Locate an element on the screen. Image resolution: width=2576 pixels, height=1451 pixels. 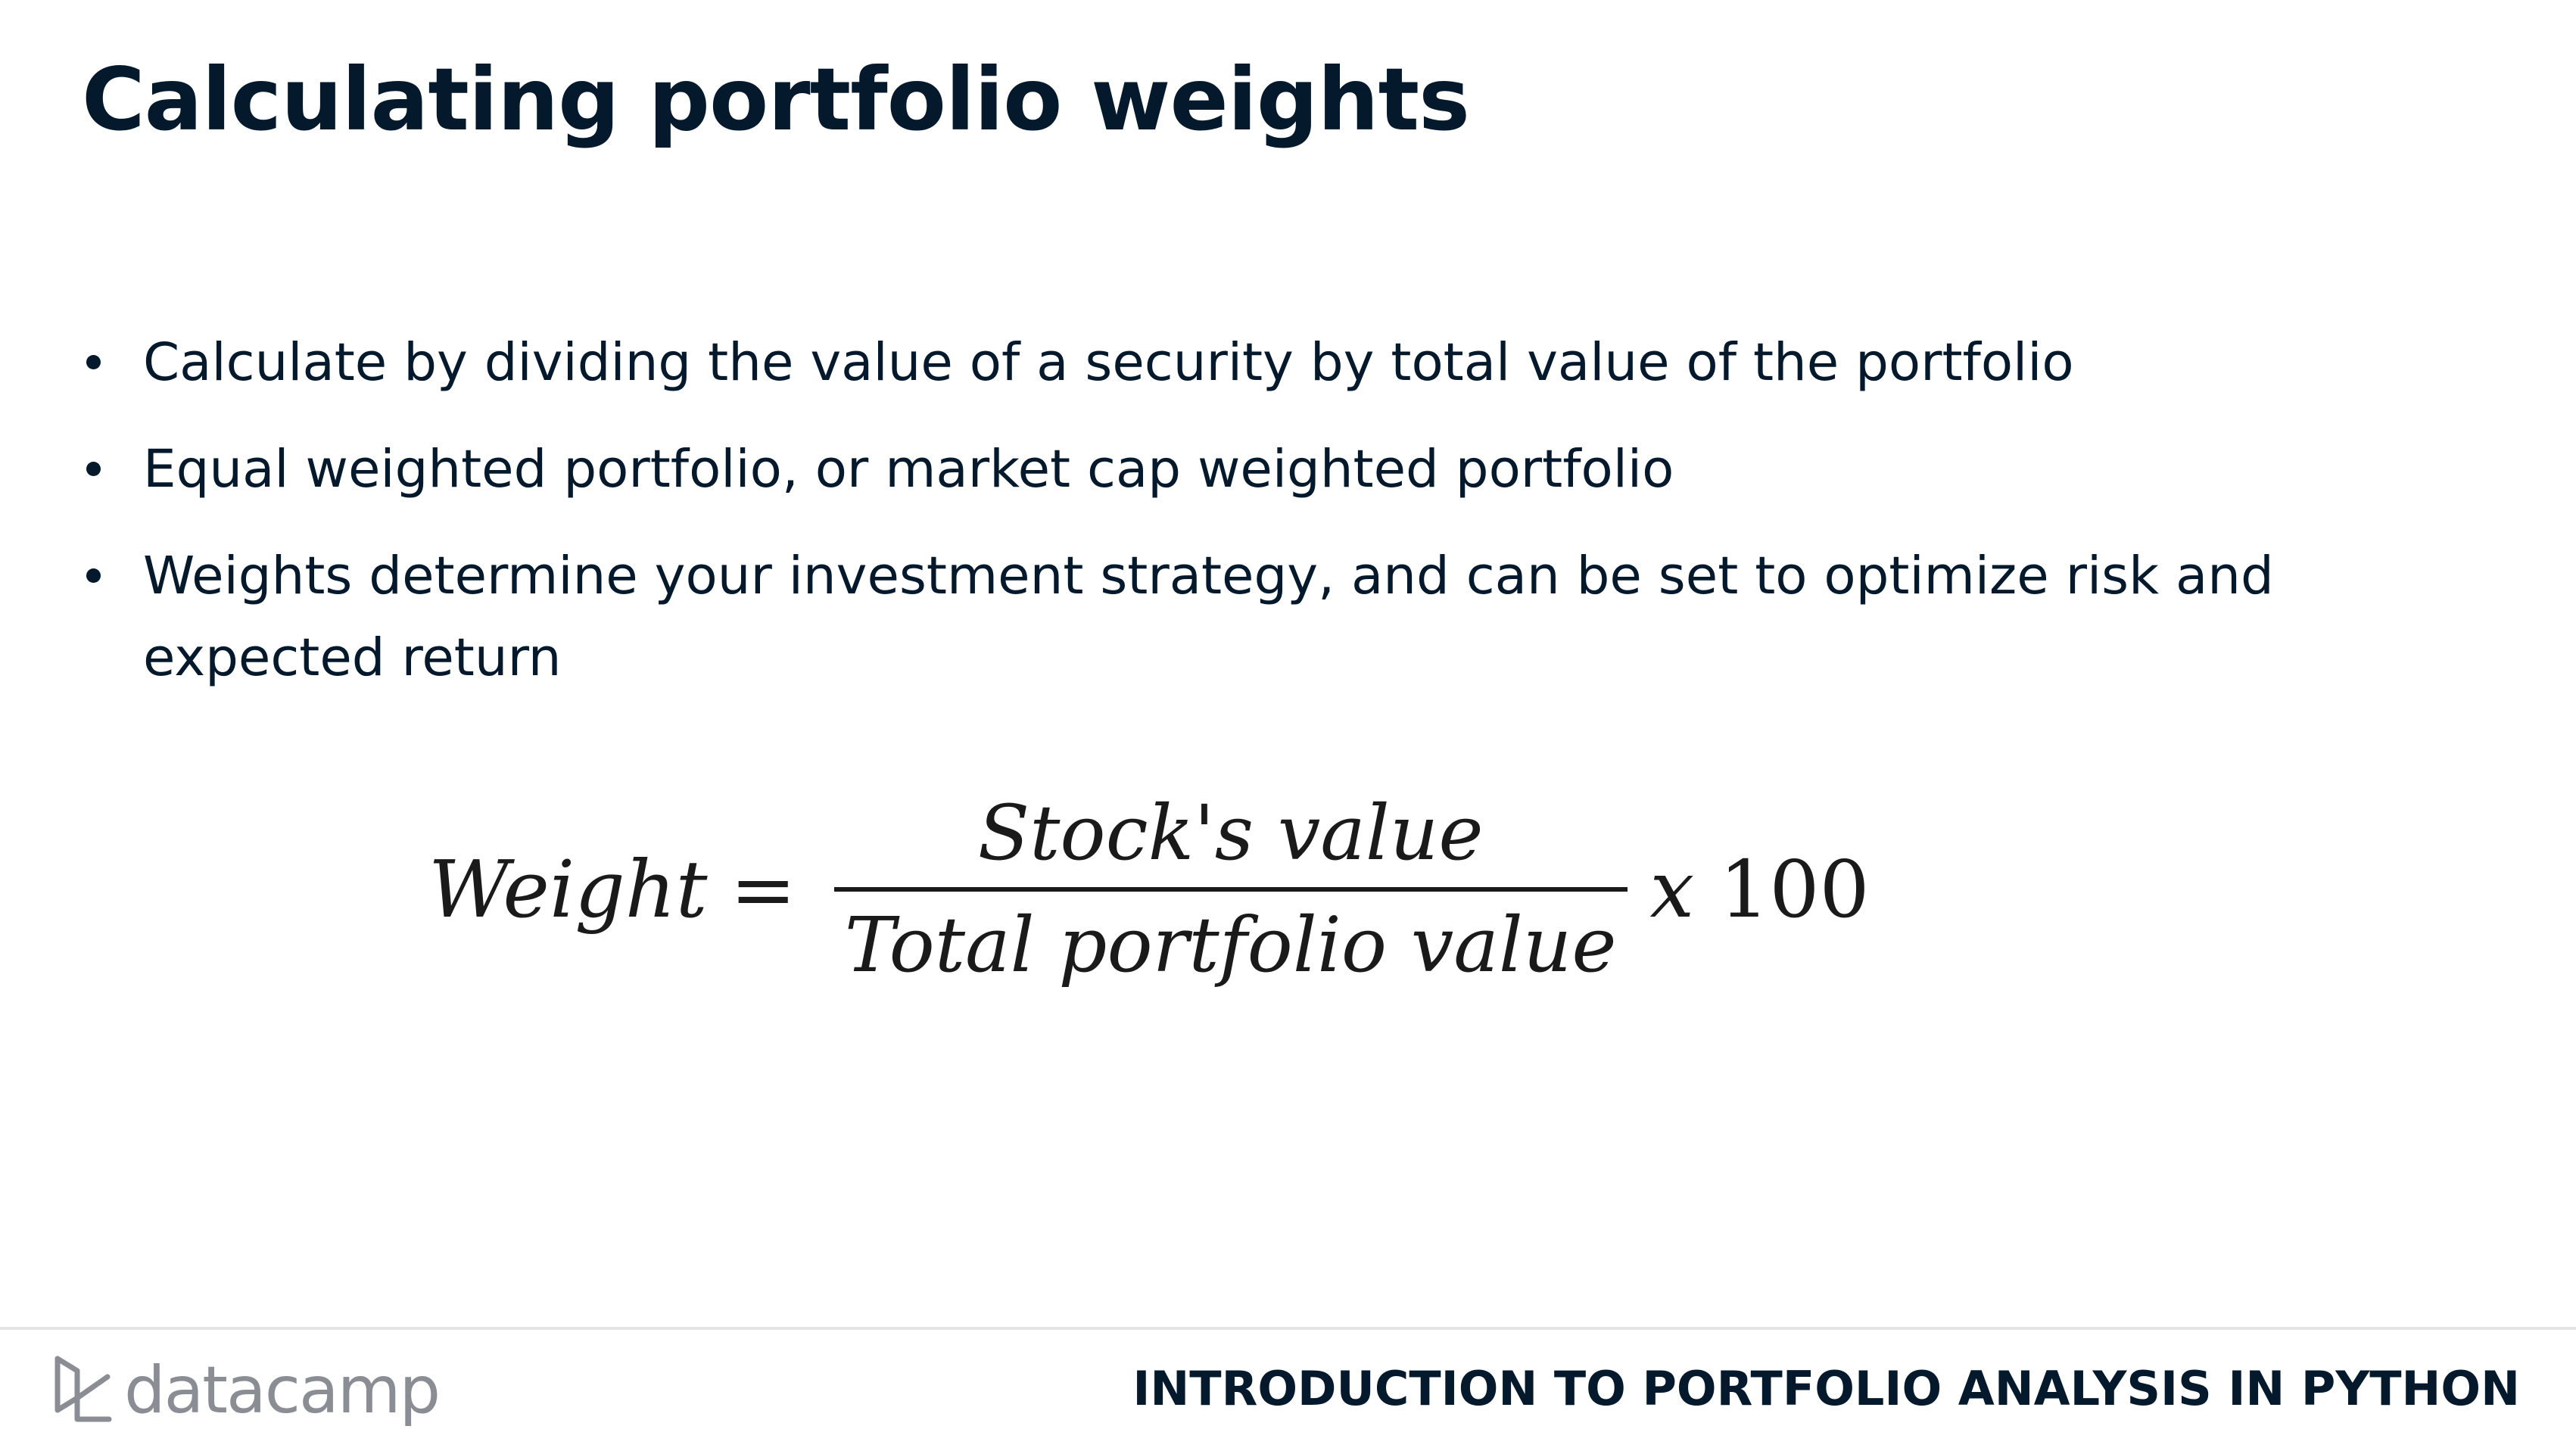
formula-fraction: Stock's value Total portfolio value is located at coordinates (1230, 890).